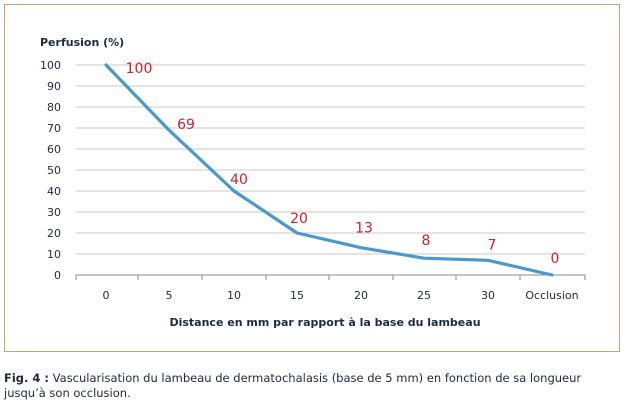 This screenshot has width=626, height=407. What do you see at coordinates (50, 65) in the screenshot?
I see `y-tick-label-100: 100` at bounding box center [50, 65].